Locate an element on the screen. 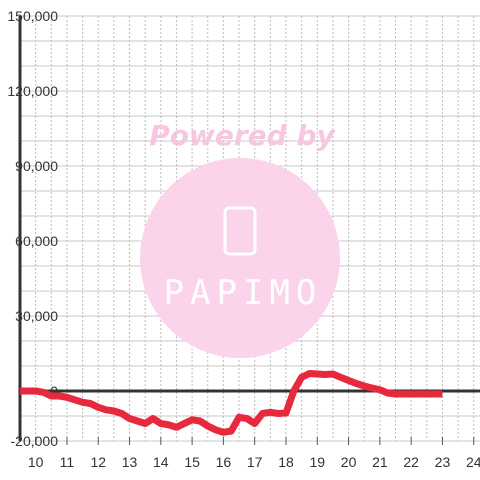  x-tick-label: 24 is located at coordinates (473, 462).